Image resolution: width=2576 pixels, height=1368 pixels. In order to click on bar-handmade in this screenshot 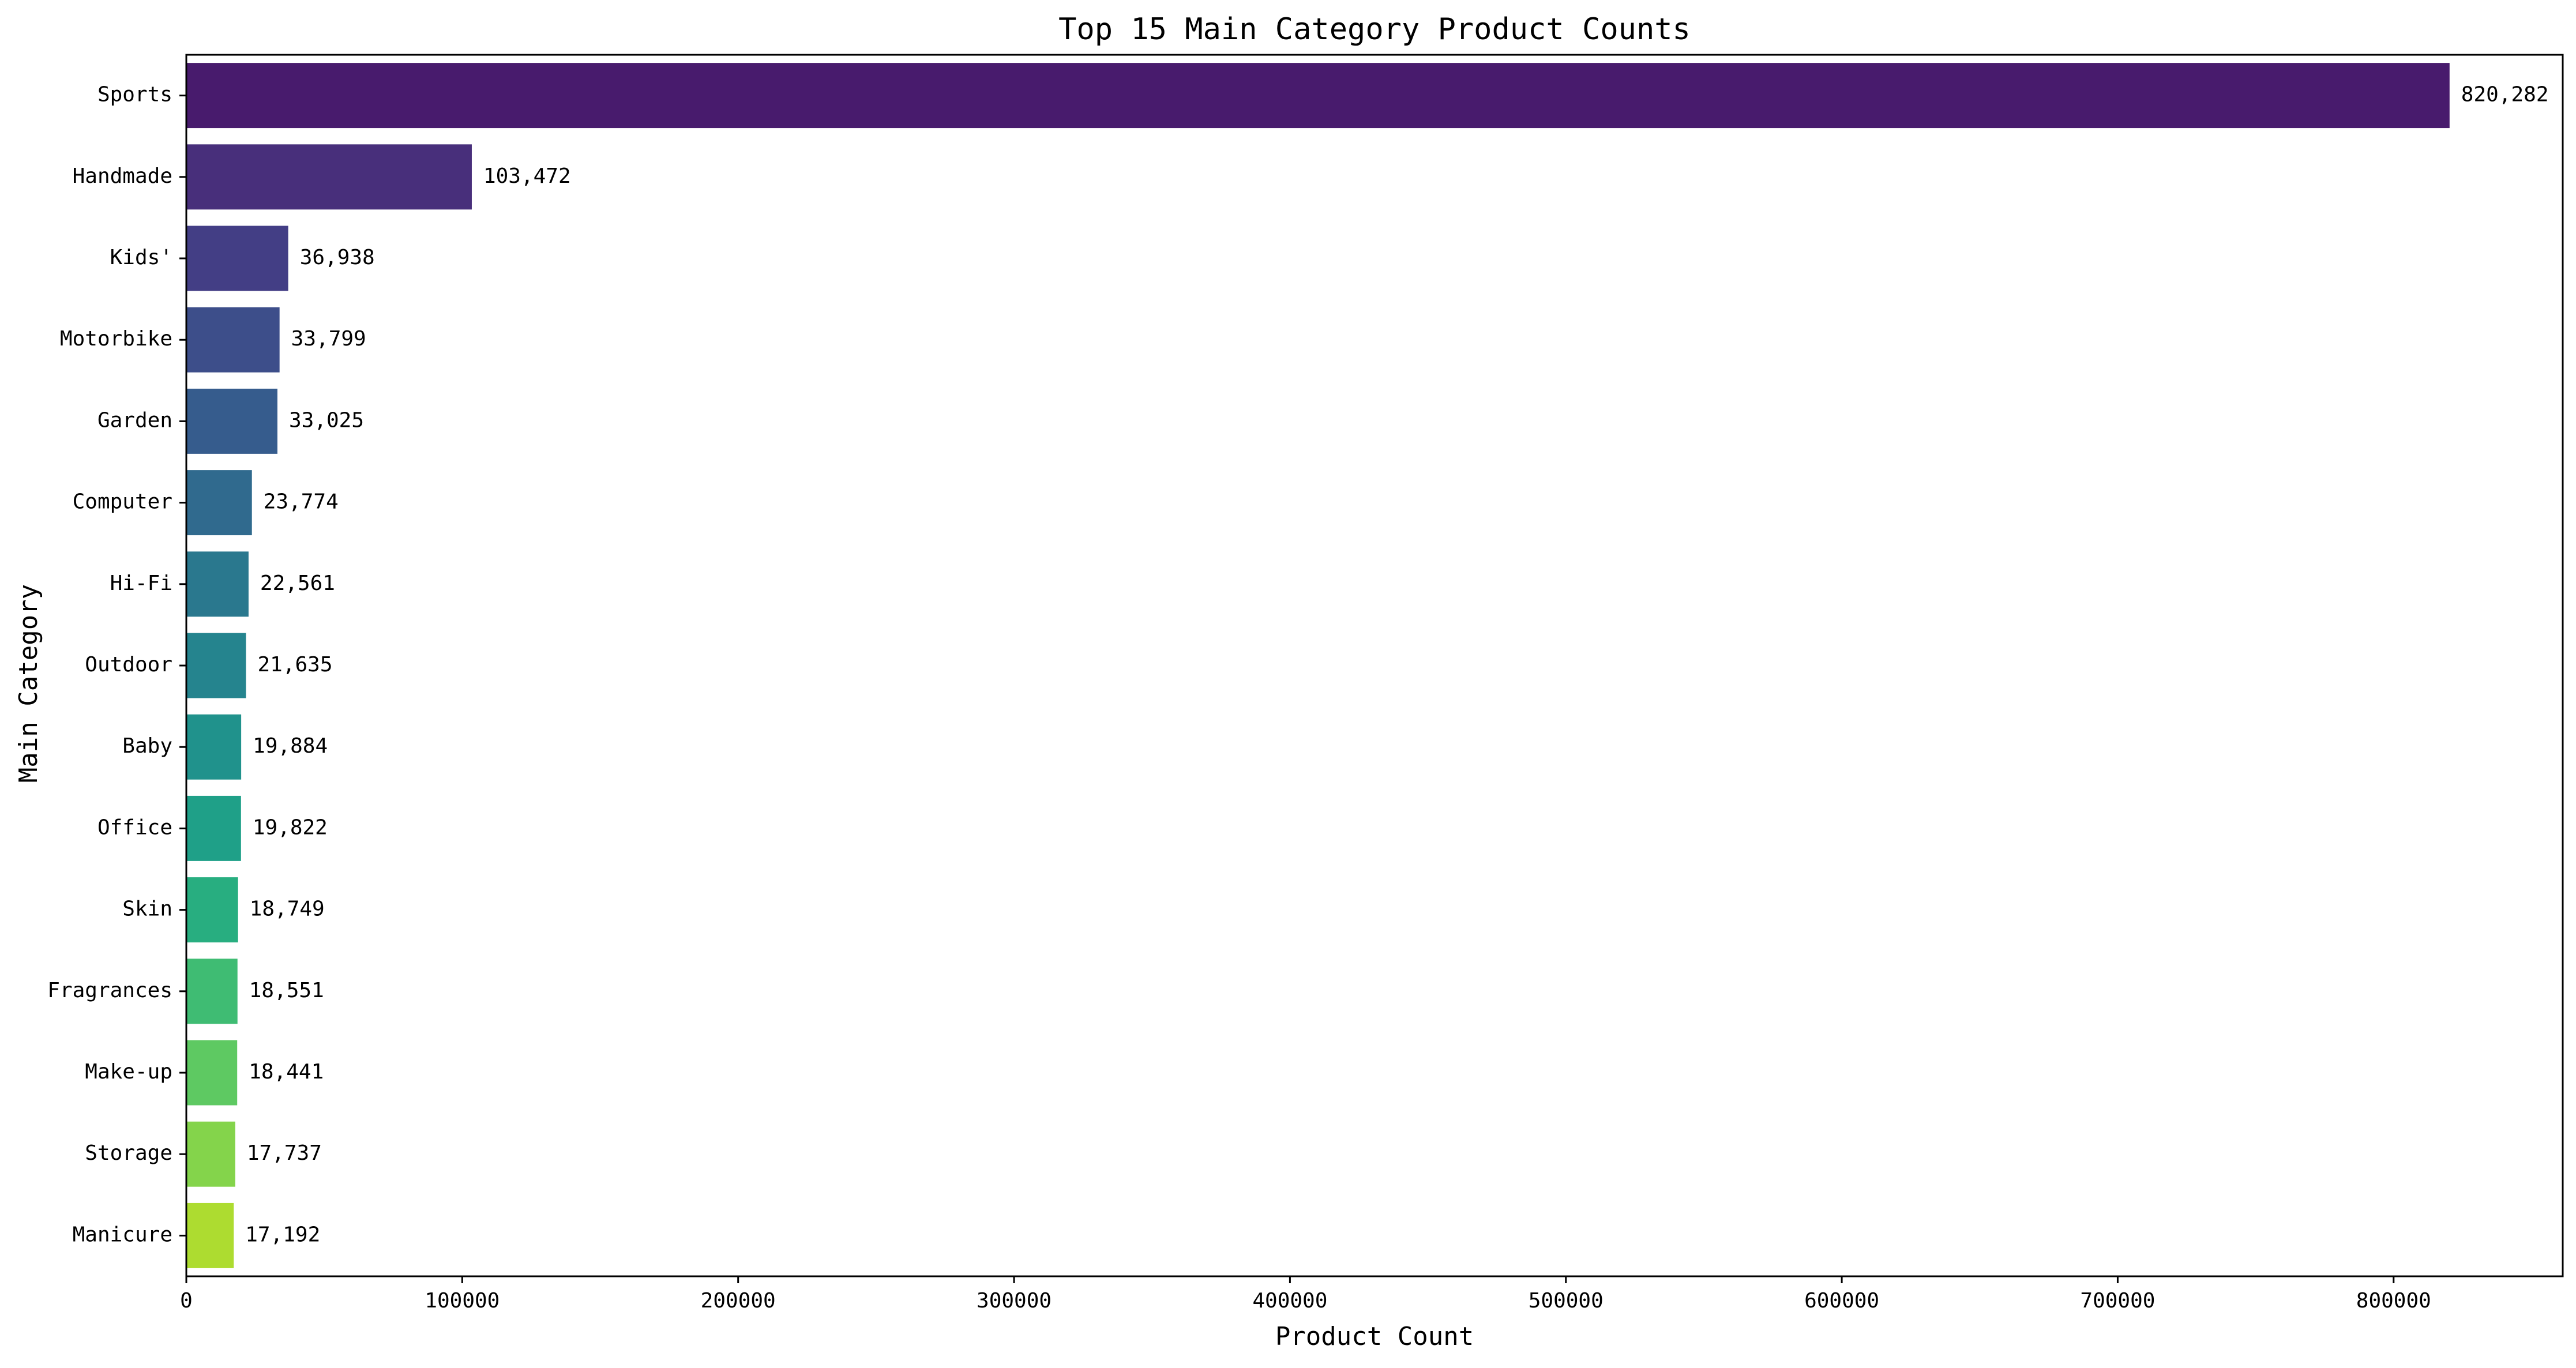, I will do `click(329, 177)`.